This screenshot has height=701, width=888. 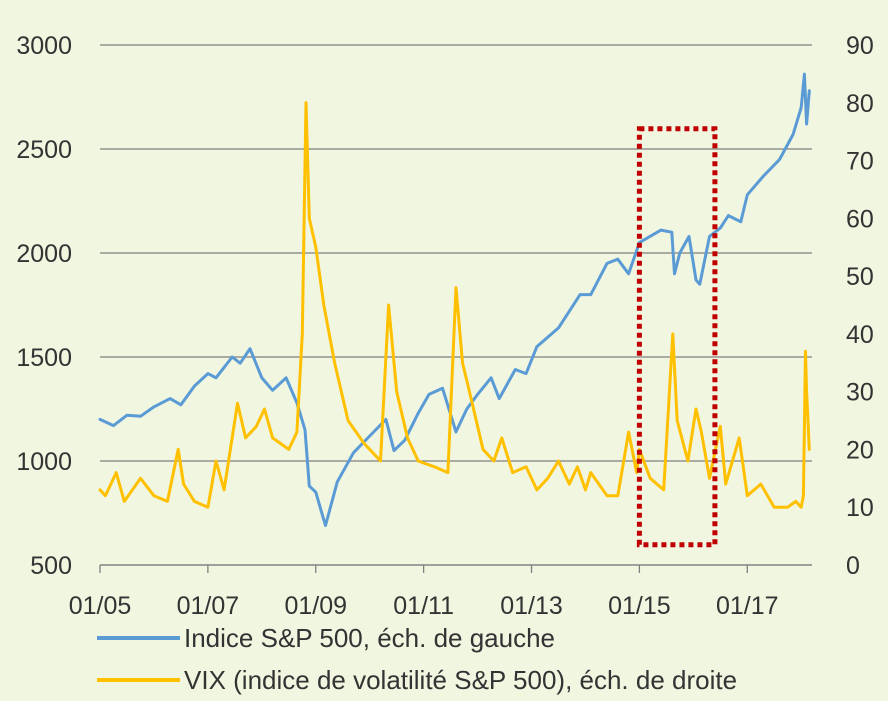 What do you see at coordinates (860, 104) in the screenshot?
I see `y-right-tick-80: 80` at bounding box center [860, 104].